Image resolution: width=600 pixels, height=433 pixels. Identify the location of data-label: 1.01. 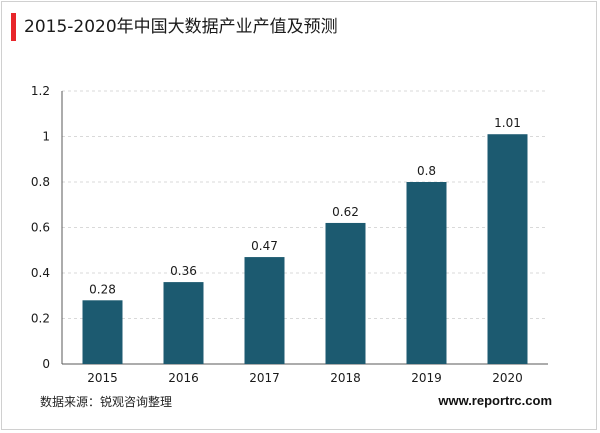
(507, 123).